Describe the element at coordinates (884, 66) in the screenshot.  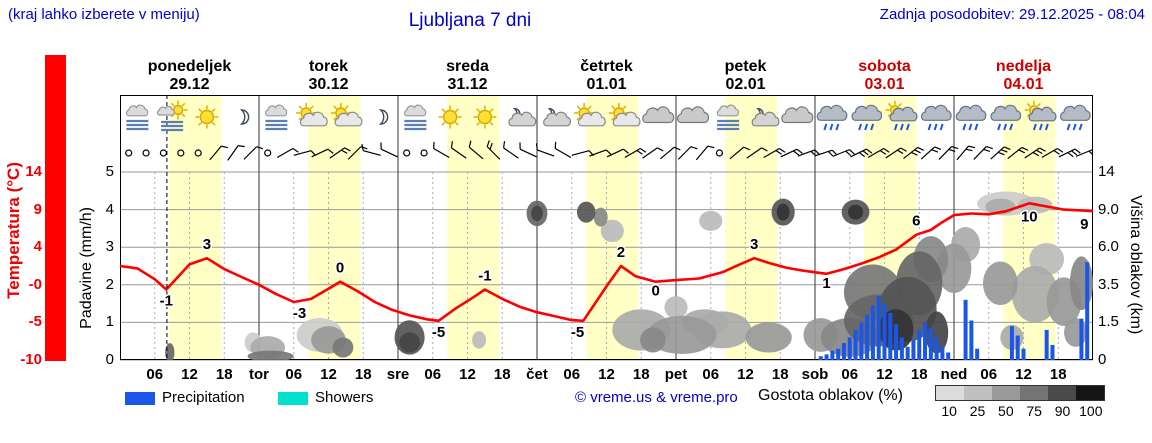
I see `day-name: sobota` at that location.